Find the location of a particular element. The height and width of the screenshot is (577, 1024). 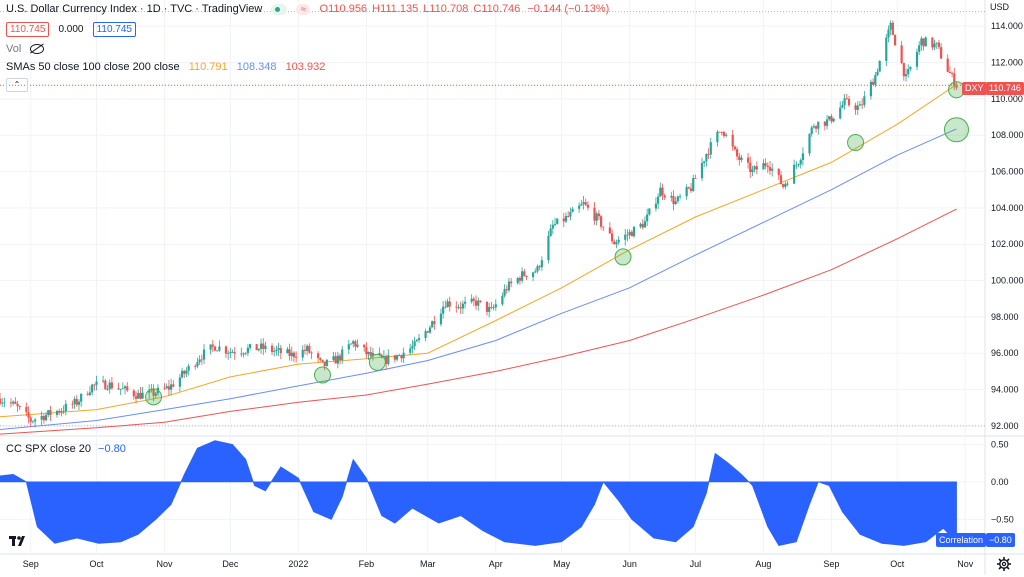

badge-symbol: DXY is located at coordinates (974, 88).